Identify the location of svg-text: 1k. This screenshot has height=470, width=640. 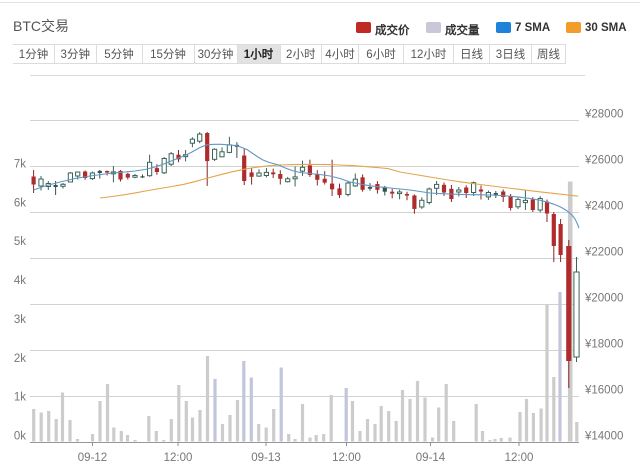
(20, 398).